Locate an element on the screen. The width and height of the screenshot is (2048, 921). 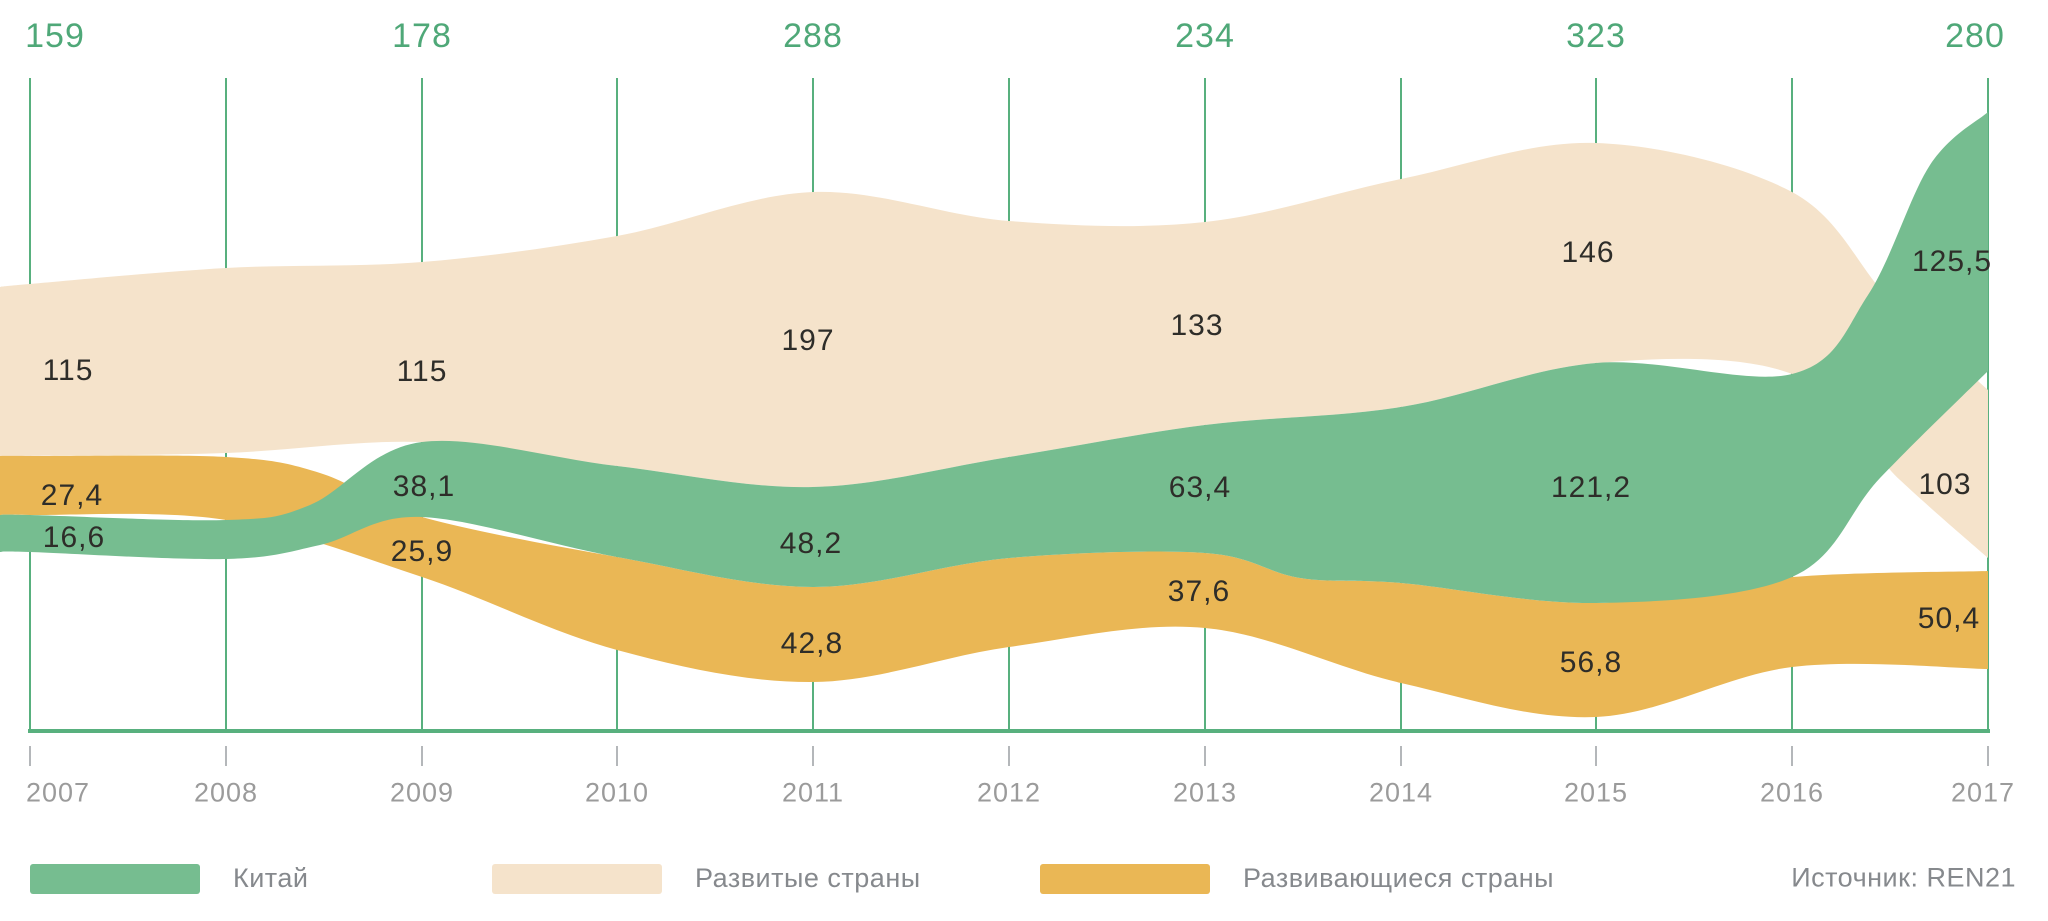
legend-label: Развитые страны is located at coordinates (808, 878).